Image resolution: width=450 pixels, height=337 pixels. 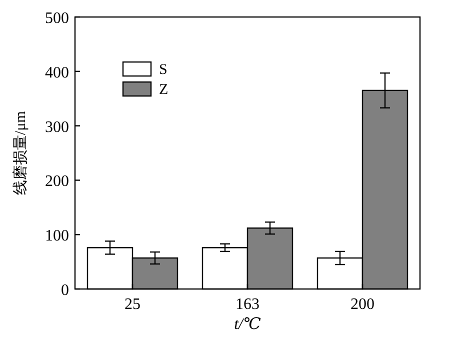 I want to click on x-tick-label: 163, so click(x=248, y=304).